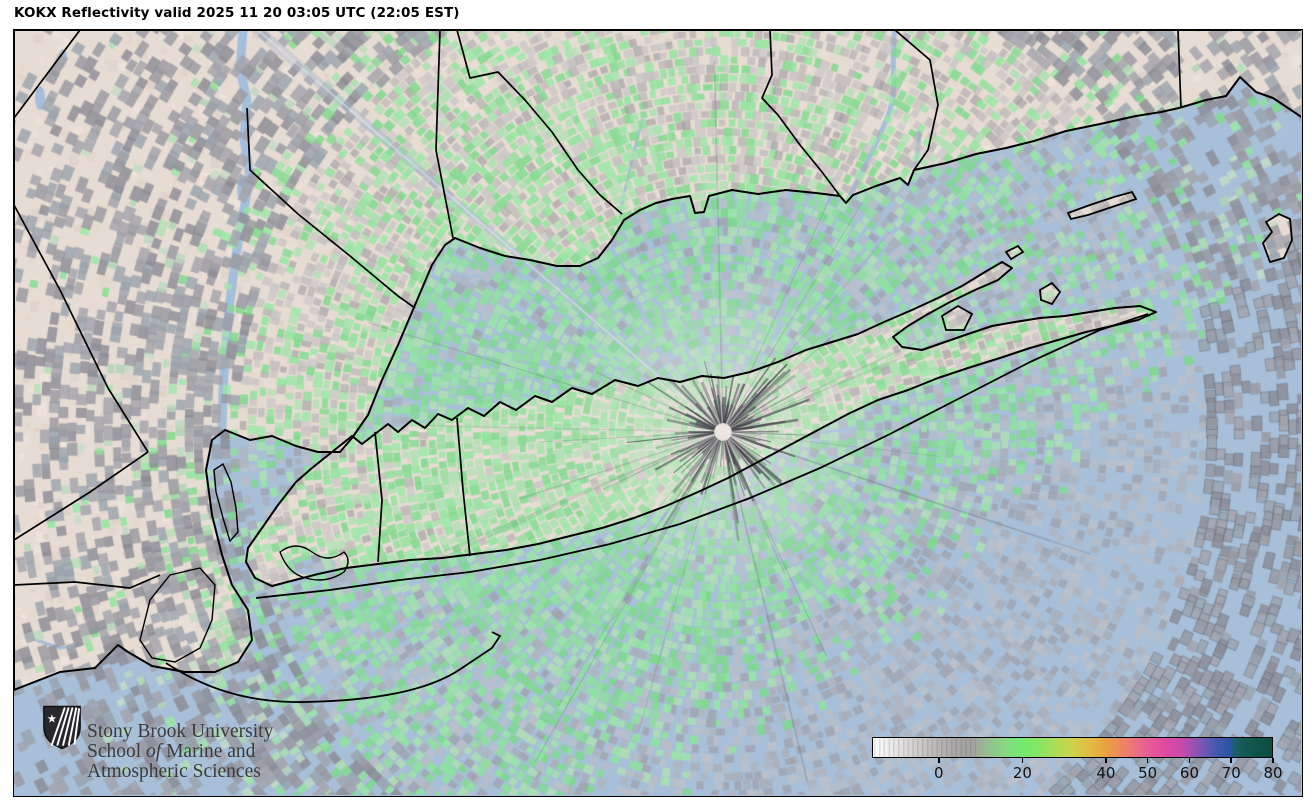  What do you see at coordinates (1273, 773) in the screenshot?
I see `colorbar-tick-label: 80` at bounding box center [1273, 773].